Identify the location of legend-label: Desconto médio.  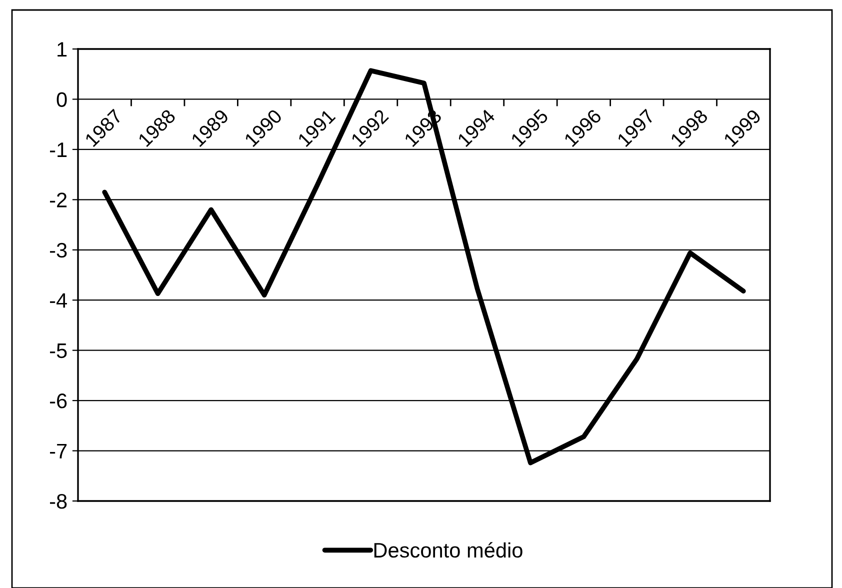
(448, 550).